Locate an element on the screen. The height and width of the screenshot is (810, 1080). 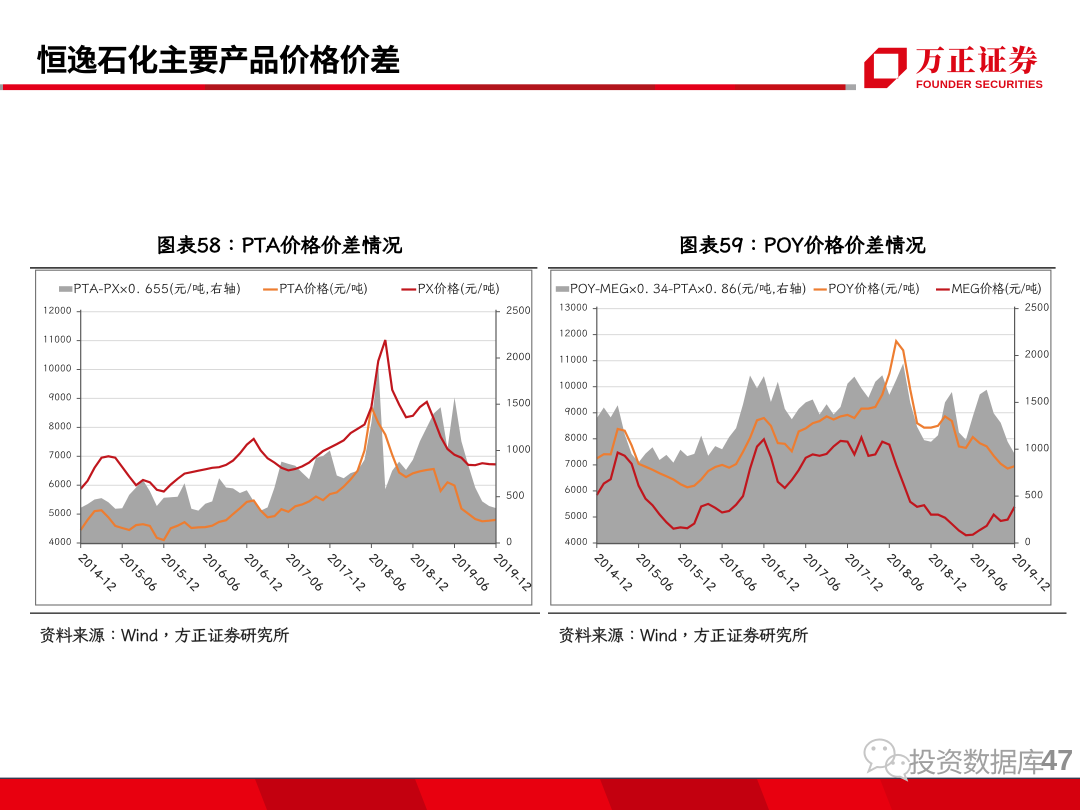
svg-text: FOUNDER SECURITIES is located at coordinates (979, 85).